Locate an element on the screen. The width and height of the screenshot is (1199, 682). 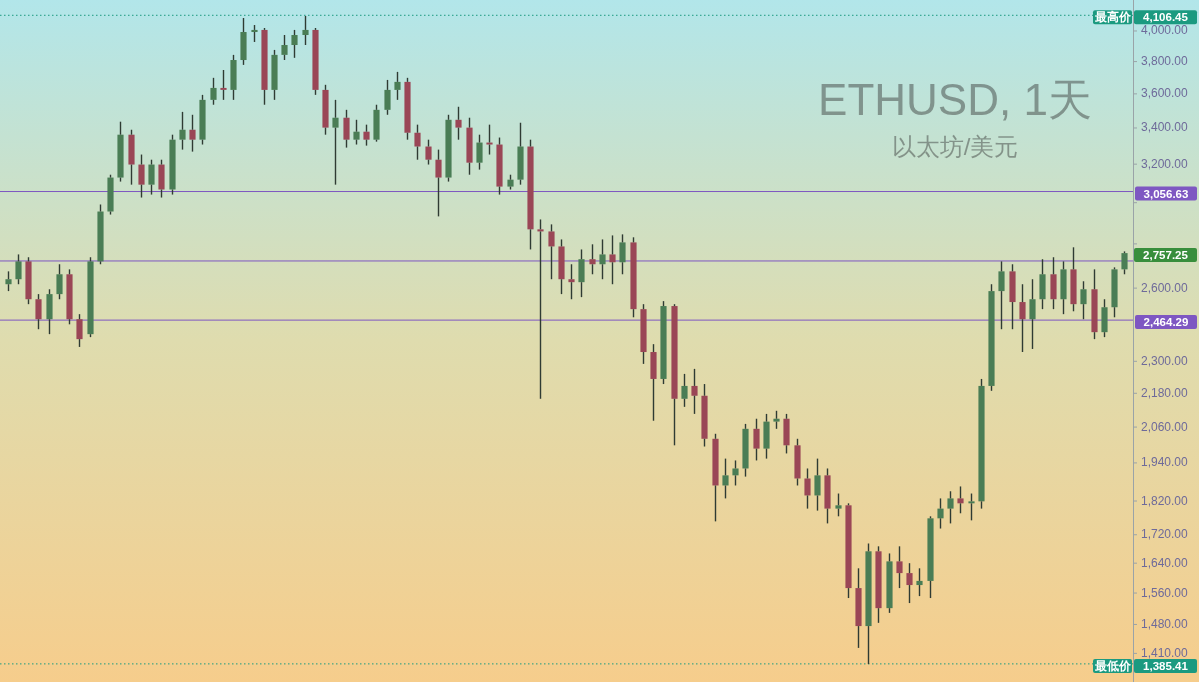
ytick: 1,820.00 is located at coordinates (1164, 500).